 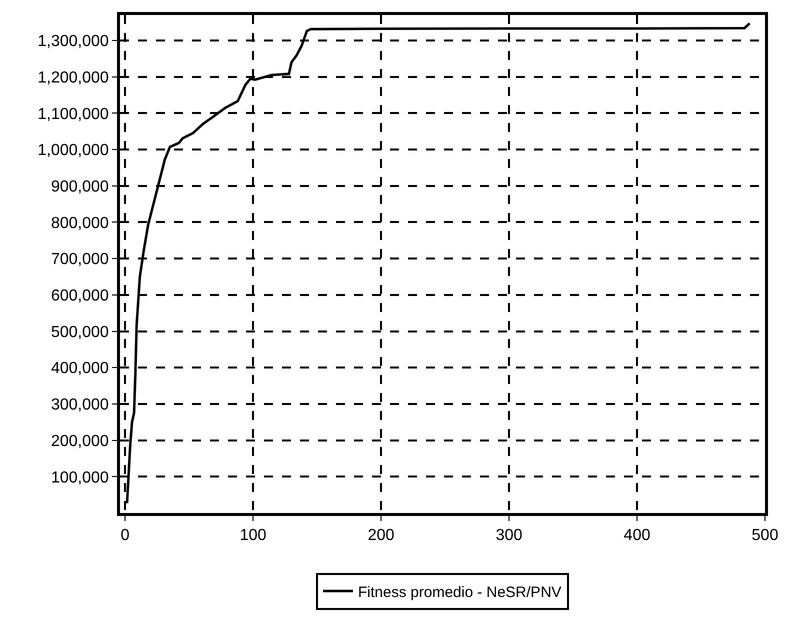 I want to click on y-tick-label: 800,000, so click(x=79, y=223).